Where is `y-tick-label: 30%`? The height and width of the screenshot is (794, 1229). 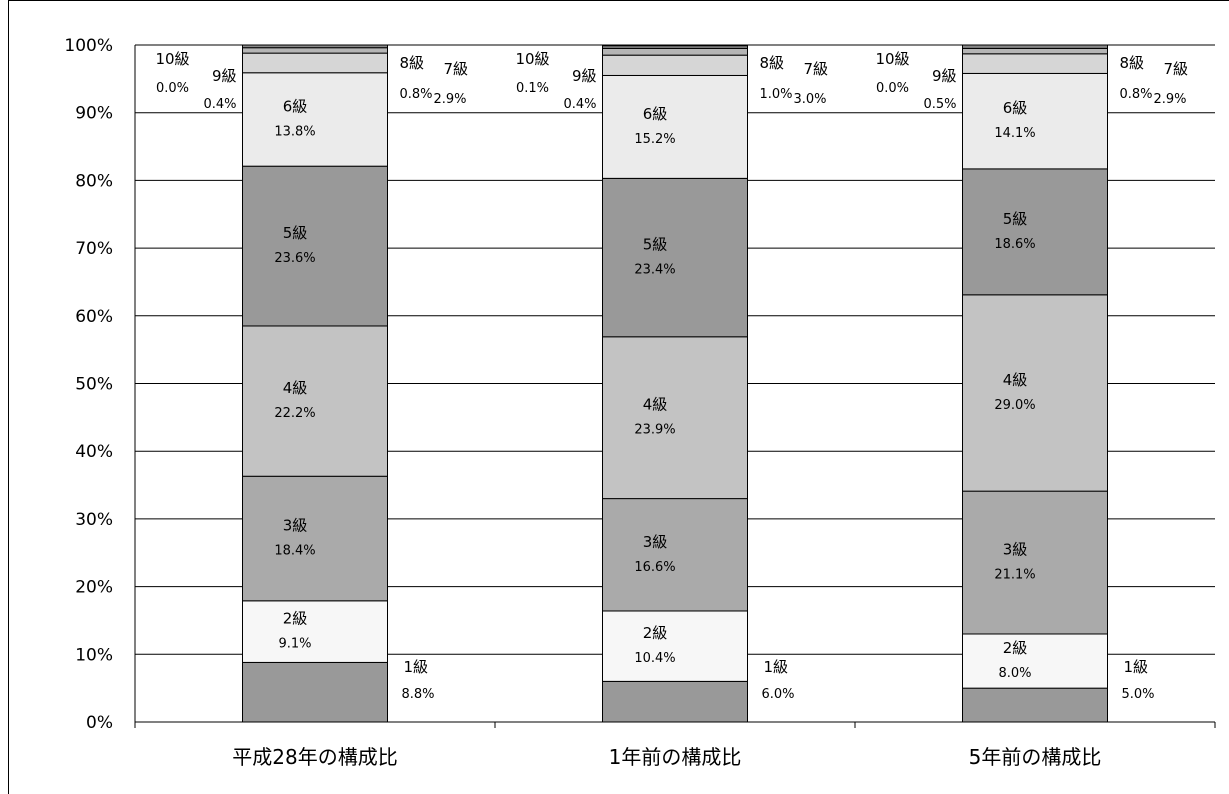 y-tick-label: 30% is located at coordinates (94, 520).